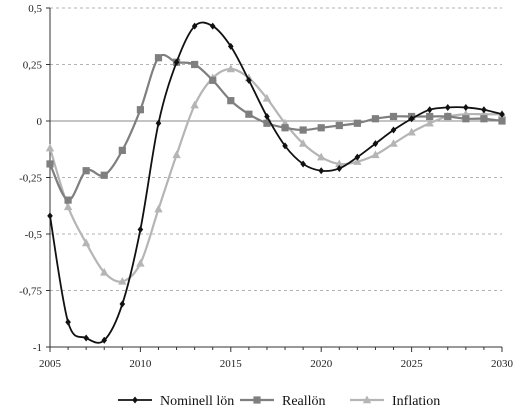 The width and height of the screenshot is (526, 414). Describe the element at coordinates (197, 401) in the screenshot. I see `legend-label: Nominell lön` at that location.